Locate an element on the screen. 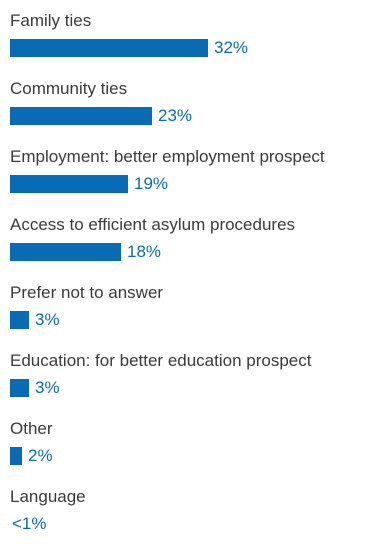 Image resolution: width=382 pixels, height=552 pixels. value-label: 2% is located at coordinates (40, 455).